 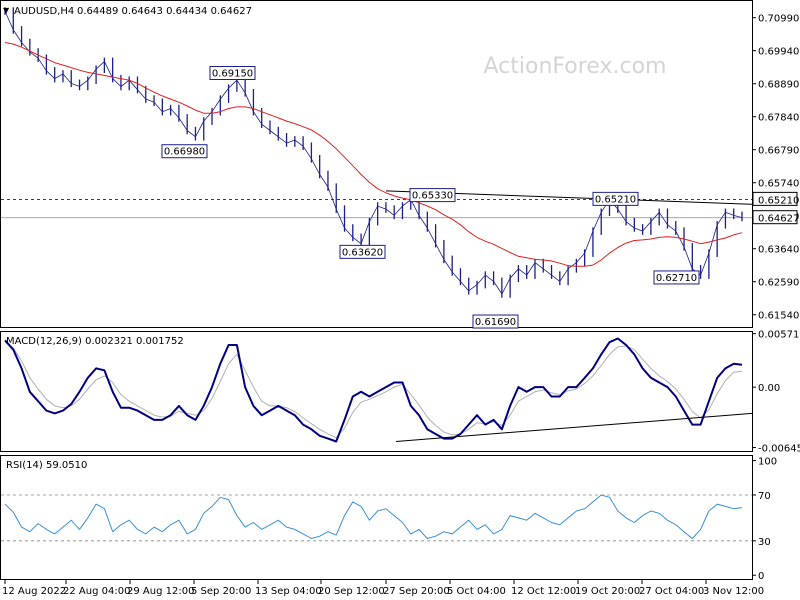 I want to click on price-annotation-label: 0.65330, so click(x=432, y=196).